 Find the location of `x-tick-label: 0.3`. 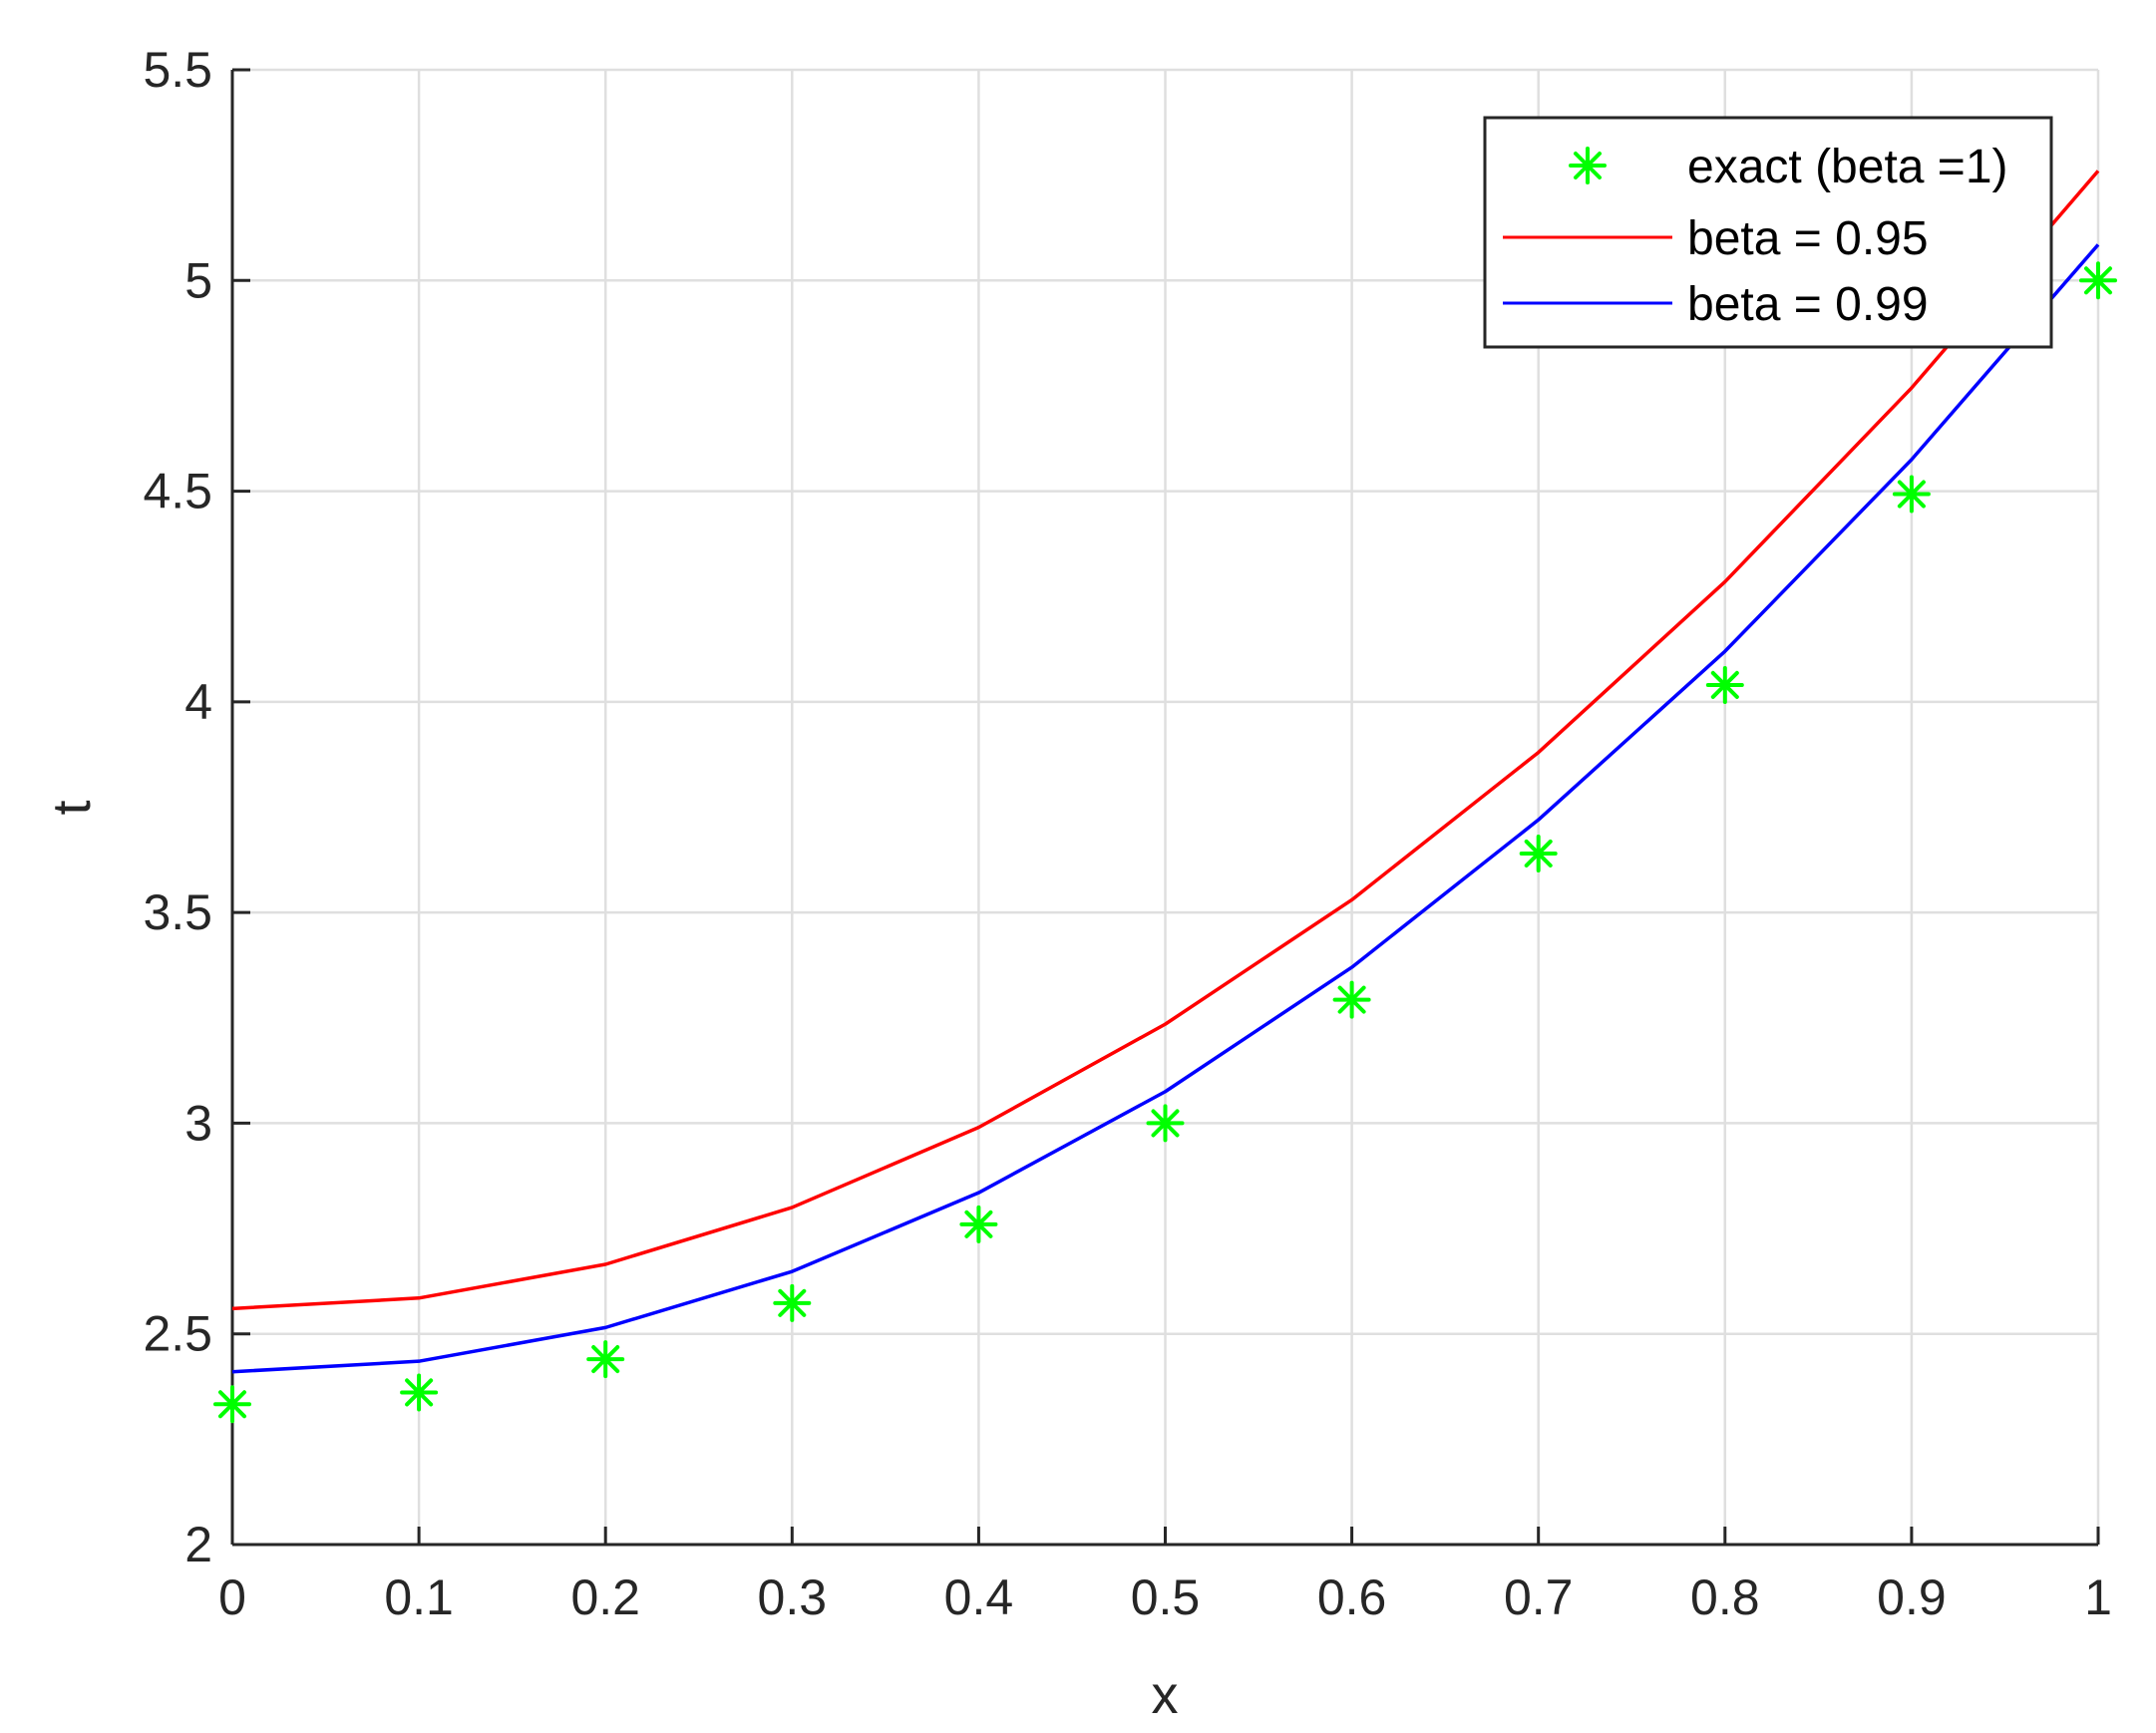

x-tick-label: 0.3 is located at coordinates (793, 1597).